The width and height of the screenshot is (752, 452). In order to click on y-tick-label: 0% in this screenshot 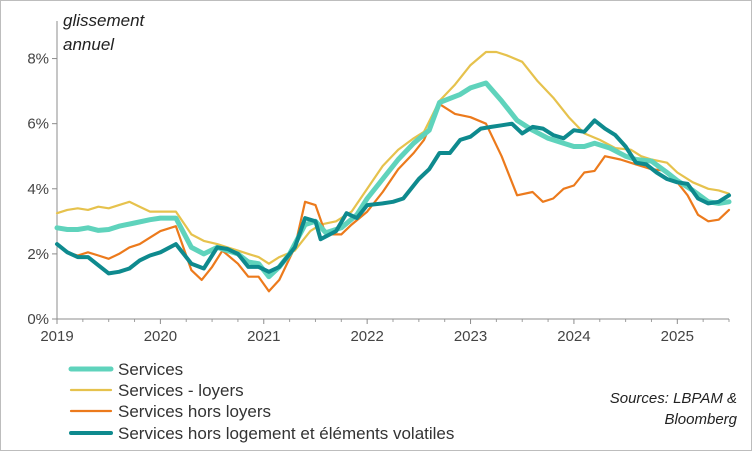, I will do `click(38, 319)`.